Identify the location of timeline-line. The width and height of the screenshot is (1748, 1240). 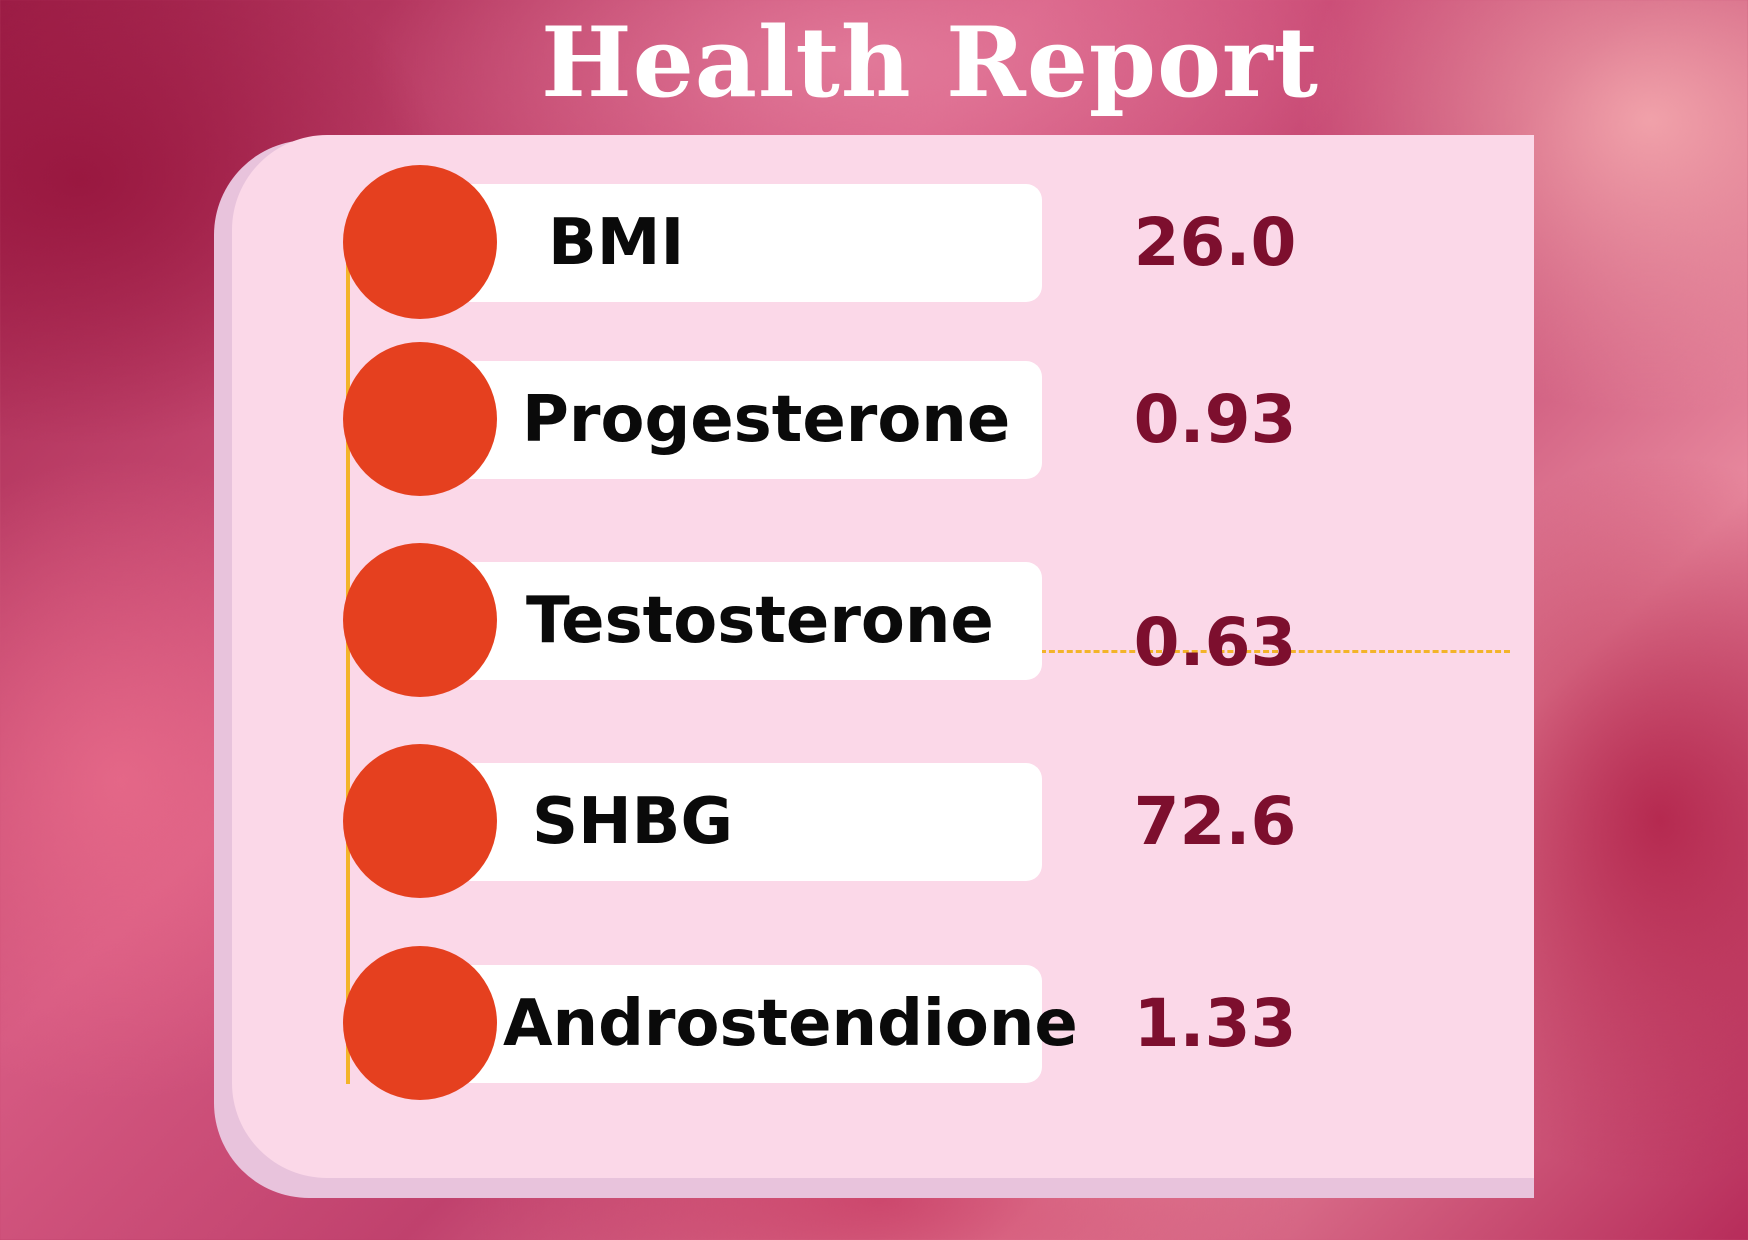
(348, 662).